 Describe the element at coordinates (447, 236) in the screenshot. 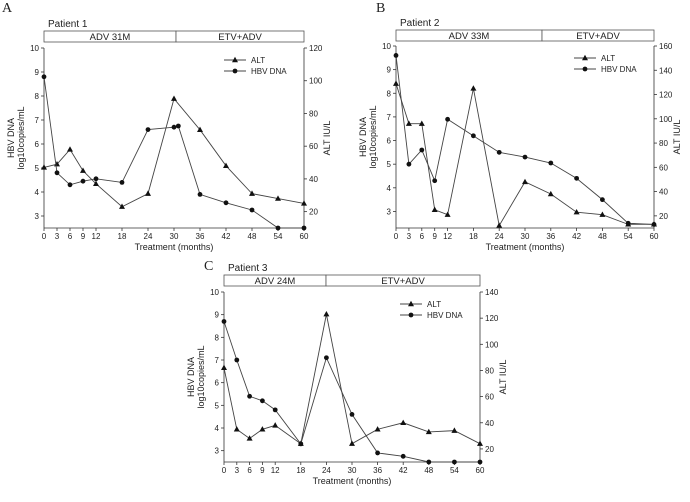

I see `x-tick-label: 12` at that location.